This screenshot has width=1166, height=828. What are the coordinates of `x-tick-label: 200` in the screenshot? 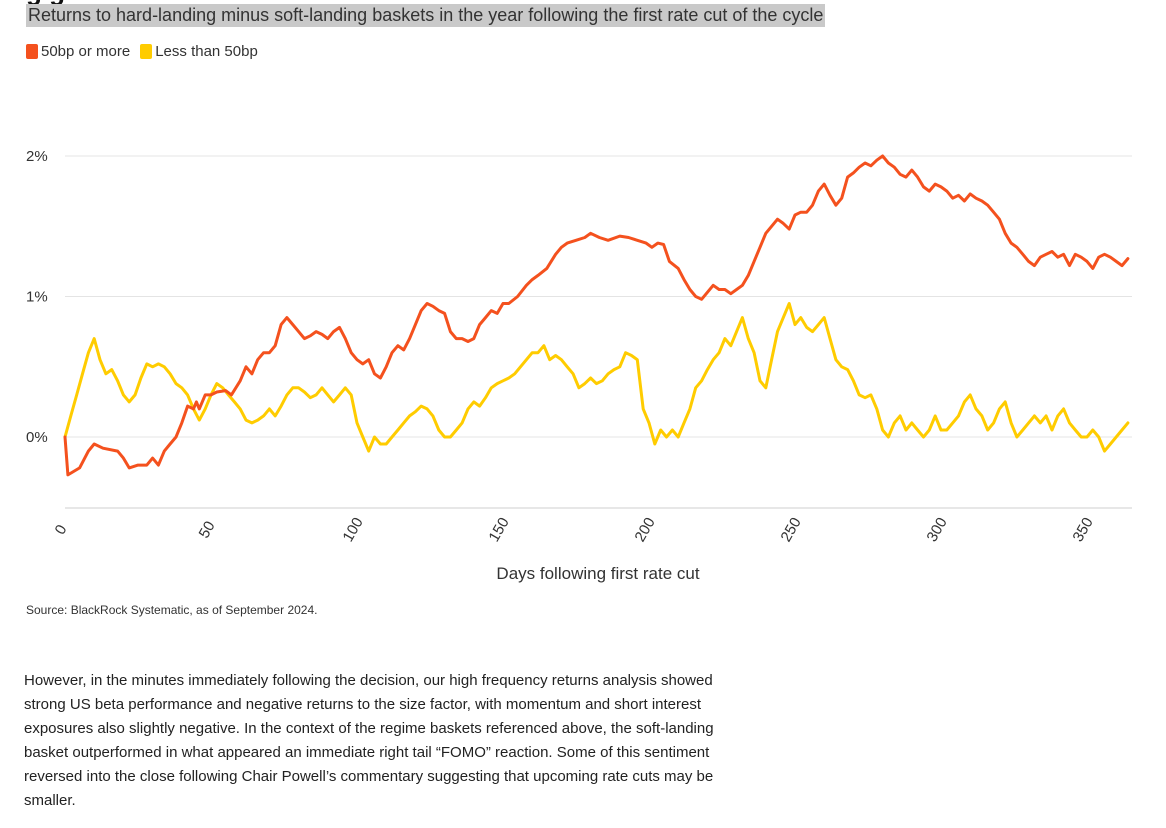 It's located at (644, 530).